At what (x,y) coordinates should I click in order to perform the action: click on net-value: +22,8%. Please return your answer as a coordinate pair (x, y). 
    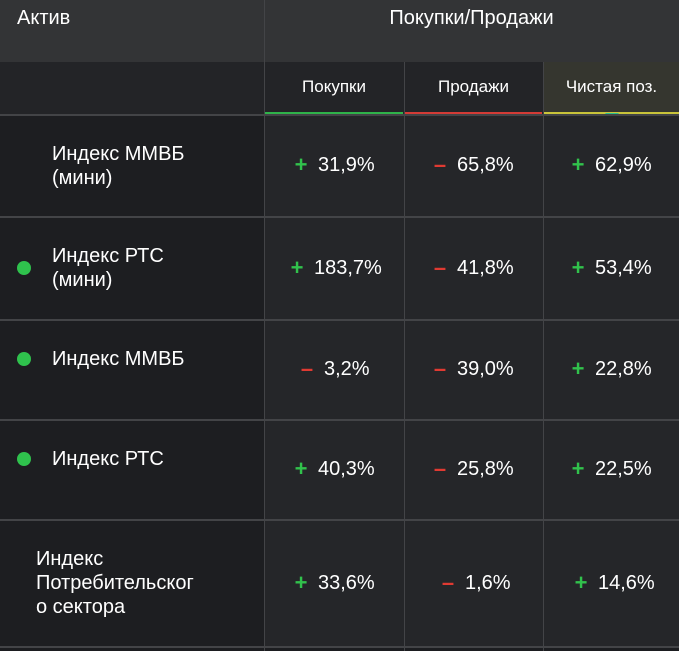
    Looking at the image, I should click on (609, 369).